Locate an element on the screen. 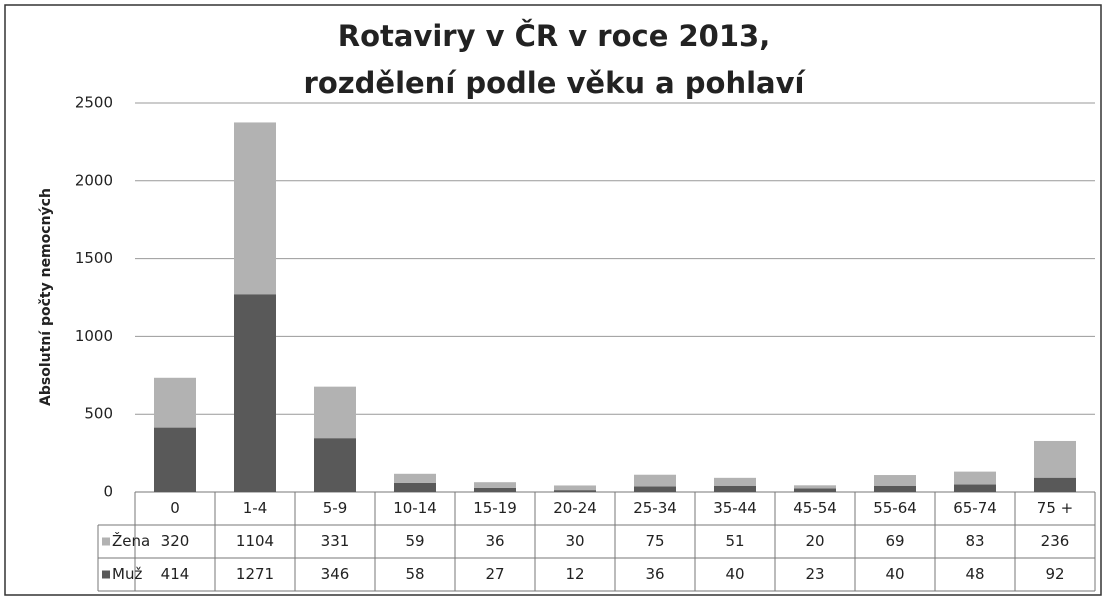  table-value: 346 is located at coordinates (335, 574).